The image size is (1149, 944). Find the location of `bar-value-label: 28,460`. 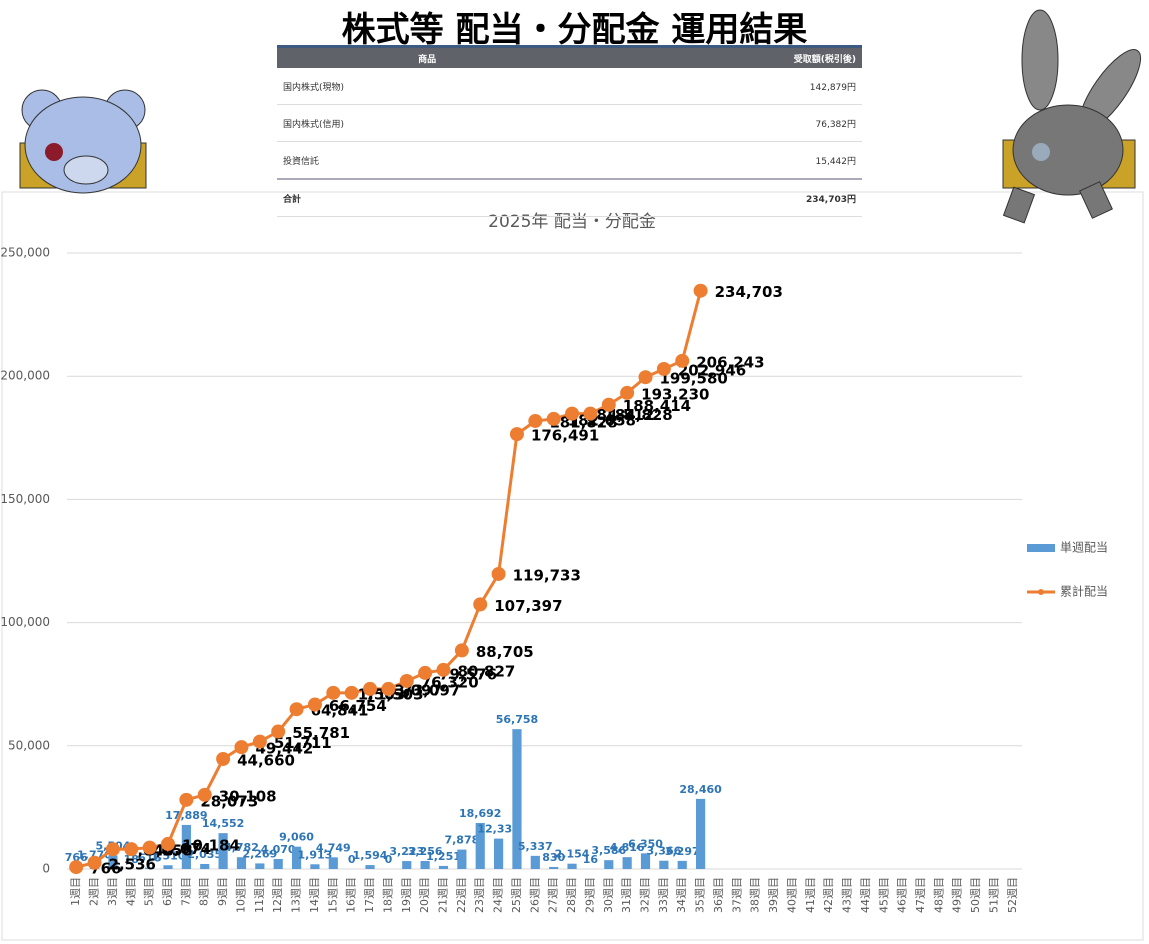

bar-value-label: 28,460 is located at coordinates (700, 789).